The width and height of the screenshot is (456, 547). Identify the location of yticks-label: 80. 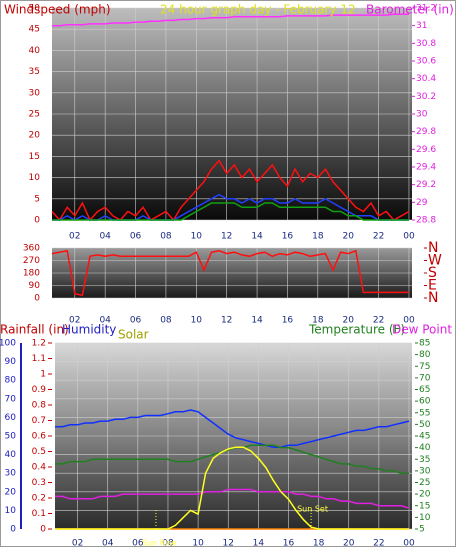
(11, 381).